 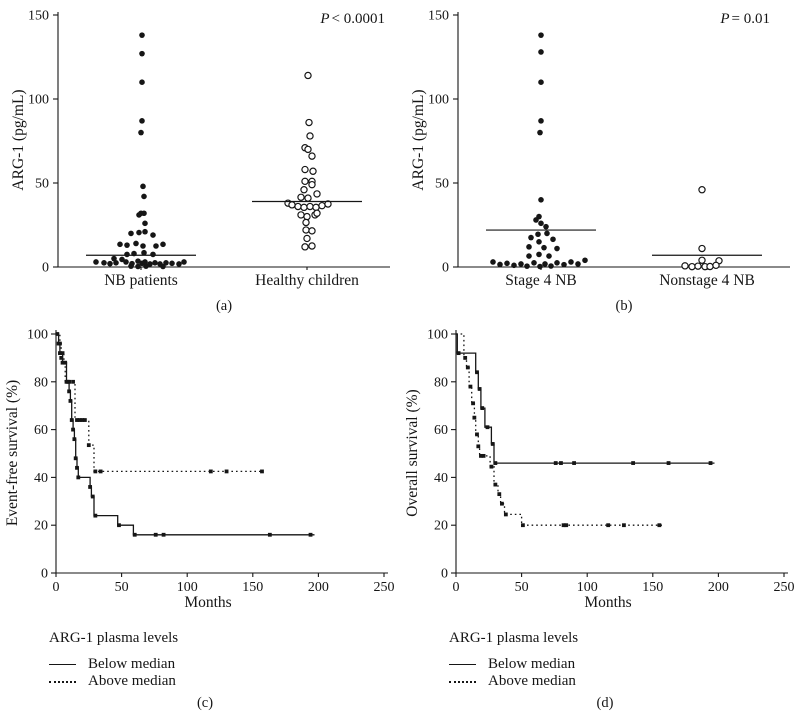 I want to click on p-value: P = 0.01, so click(x=745, y=19).